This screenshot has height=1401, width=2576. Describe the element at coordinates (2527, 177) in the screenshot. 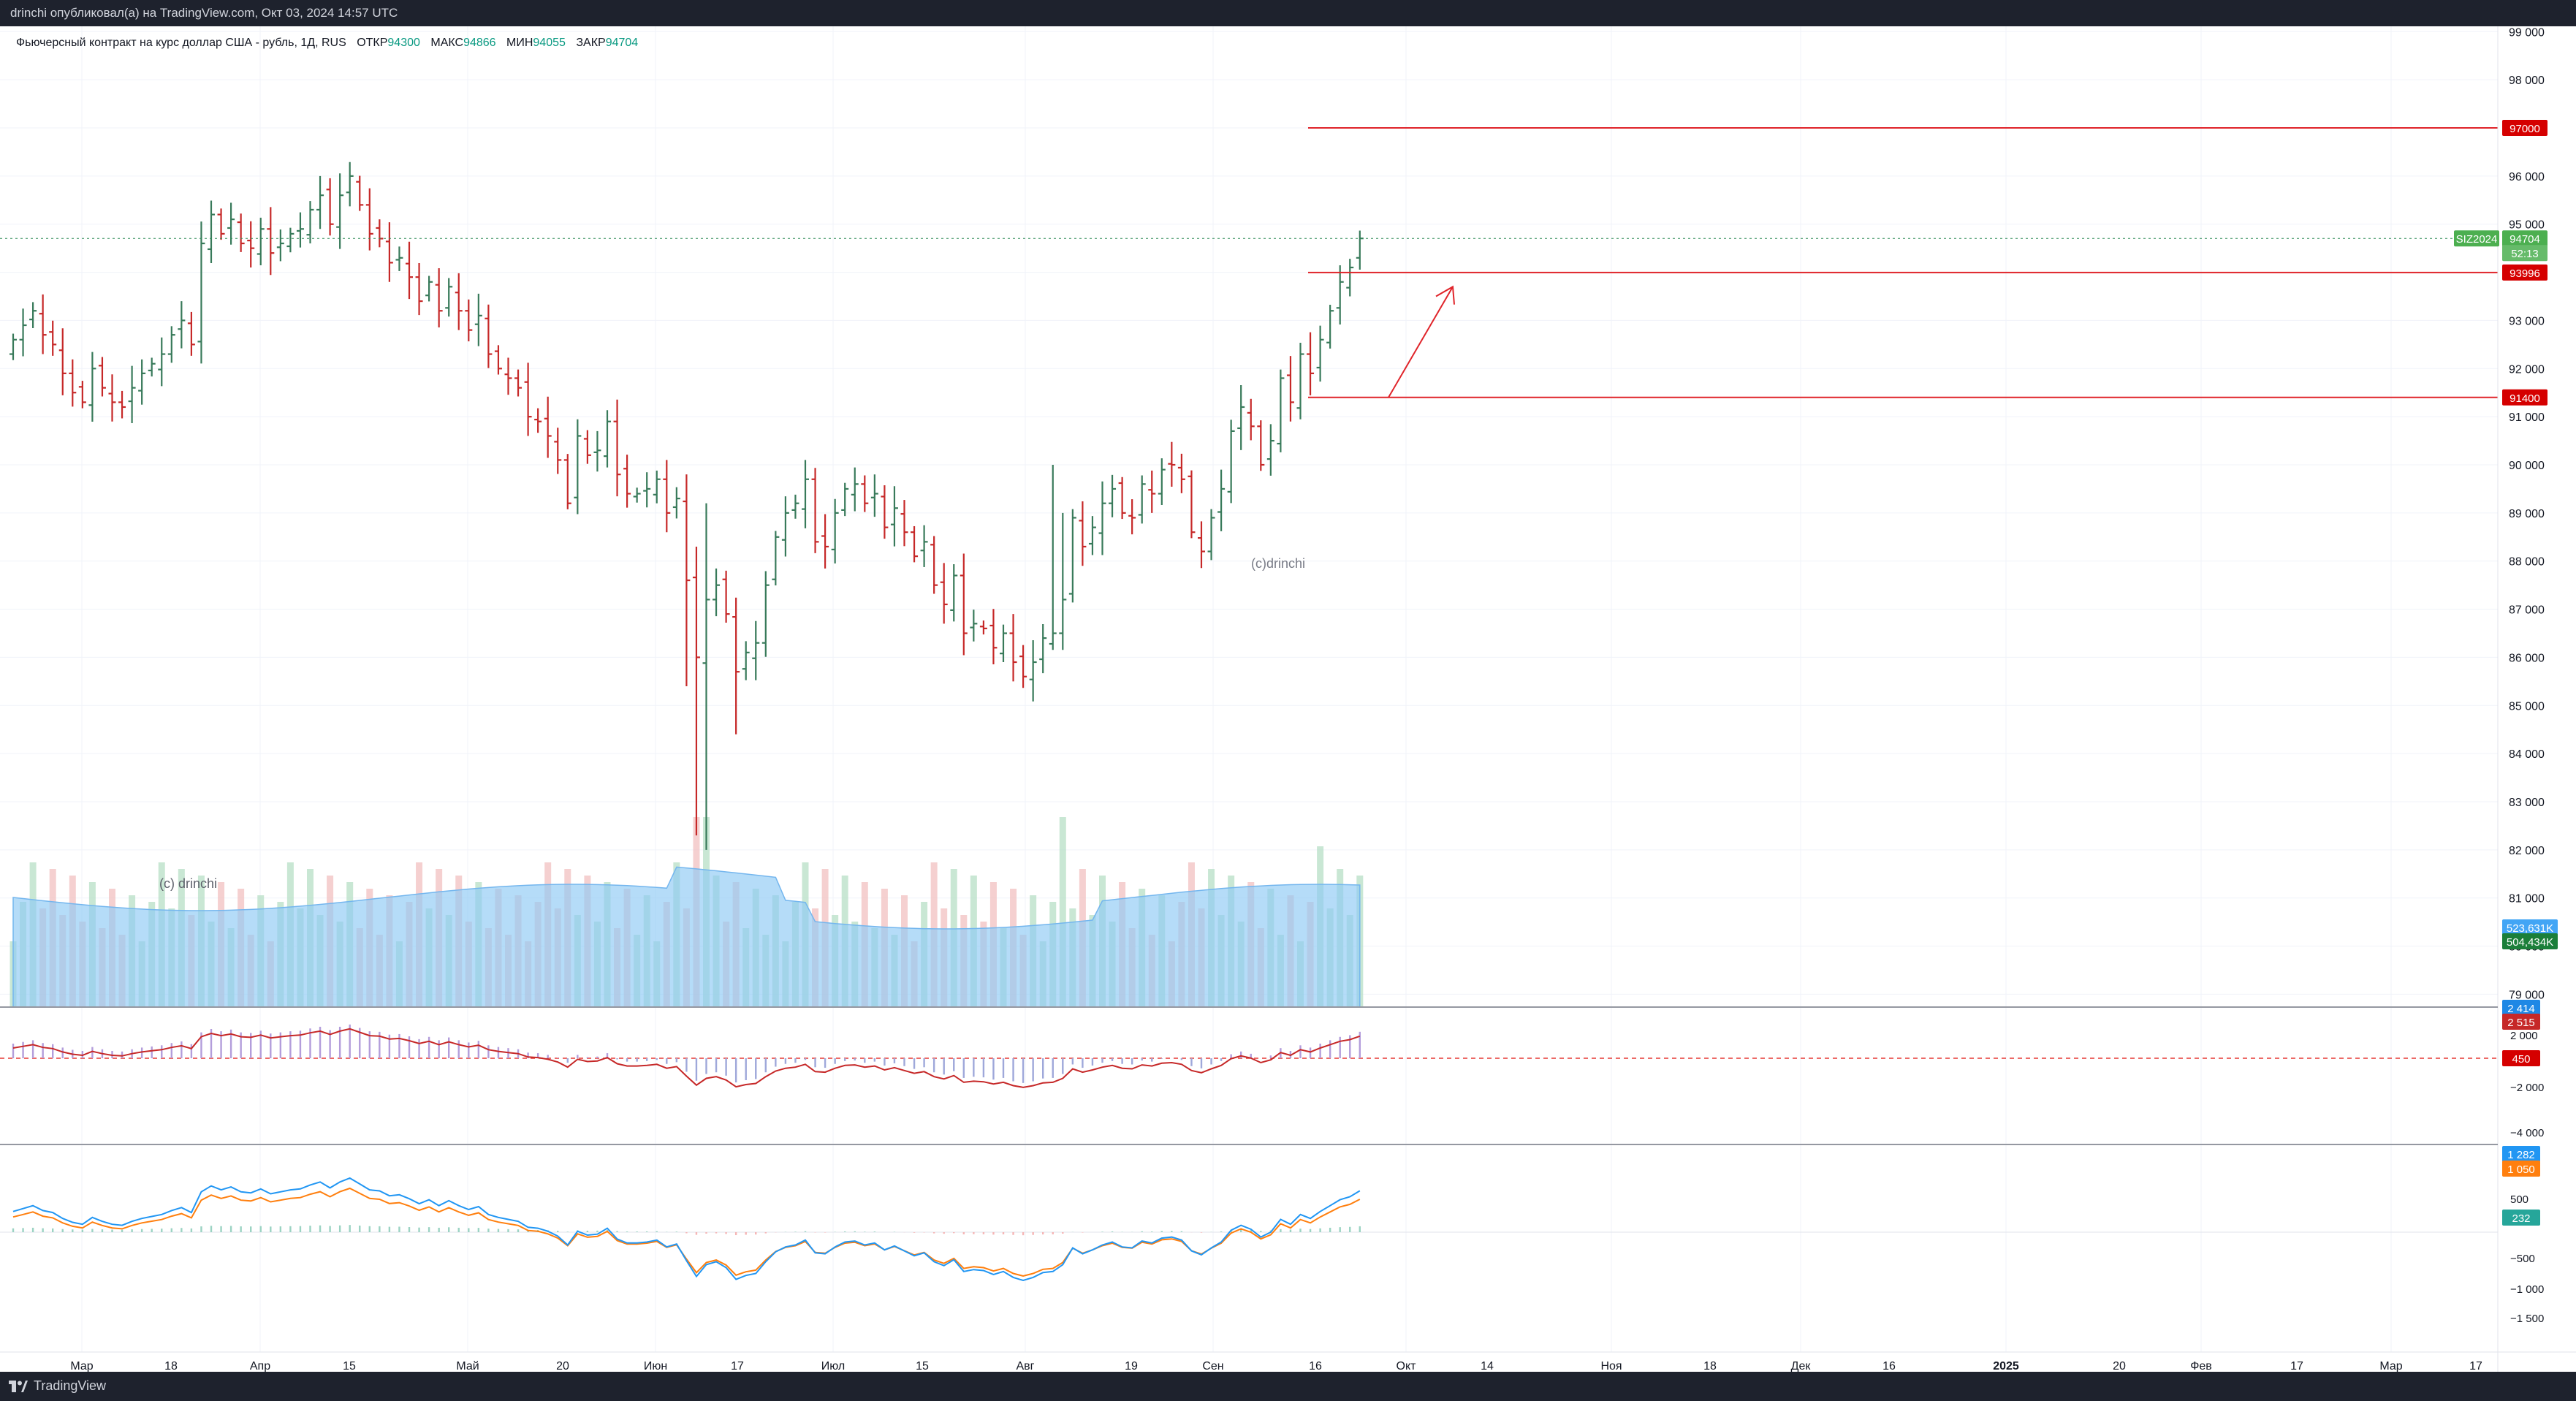

I see `price-tick-label: 96 000` at that location.